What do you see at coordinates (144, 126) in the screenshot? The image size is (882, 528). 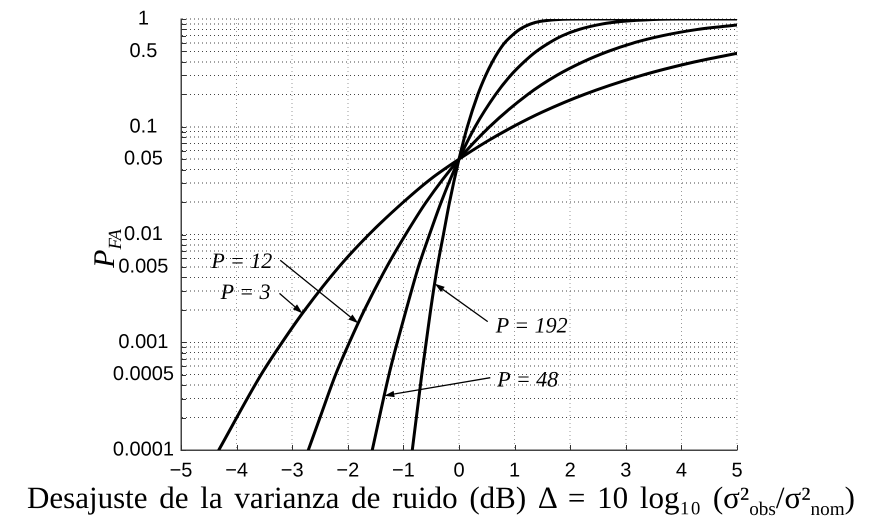 I see `y-tick-label: 0.1` at bounding box center [144, 126].